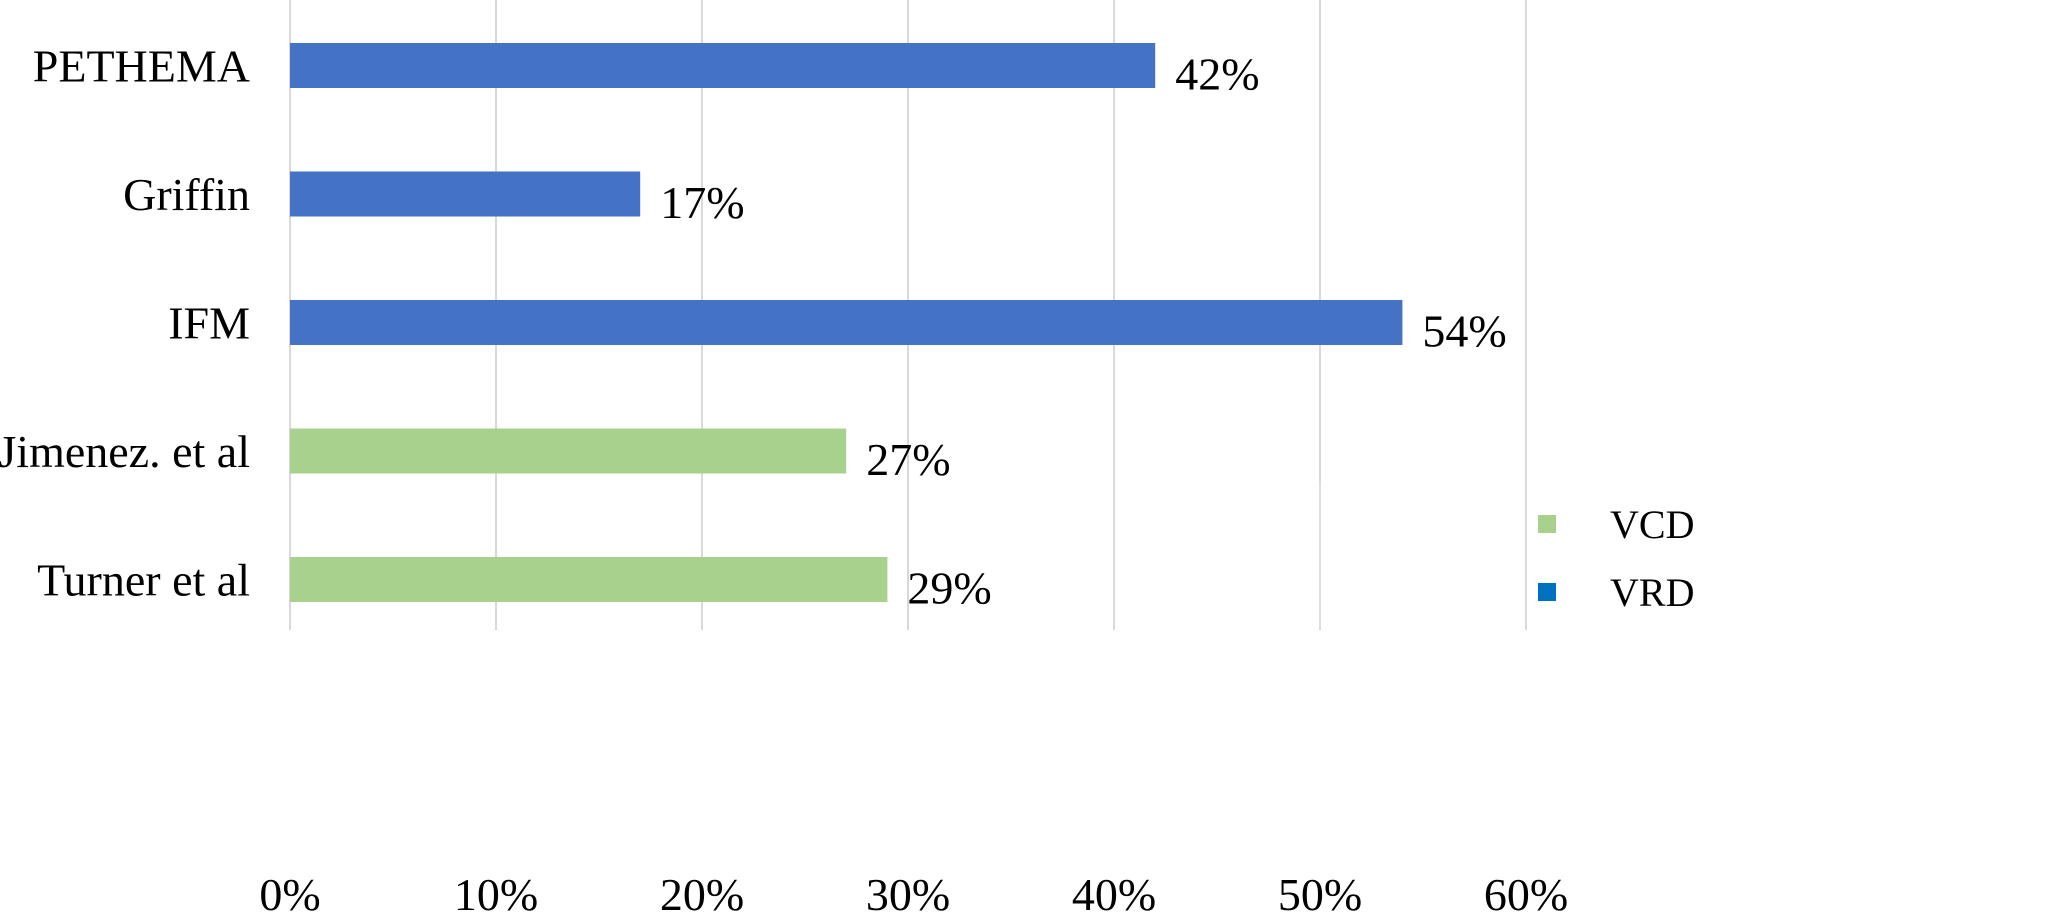 The width and height of the screenshot is (2047, 920). Describe the element at coordinates (186, 194) in the screenshot. I see `category-label: Griffin` at that location.